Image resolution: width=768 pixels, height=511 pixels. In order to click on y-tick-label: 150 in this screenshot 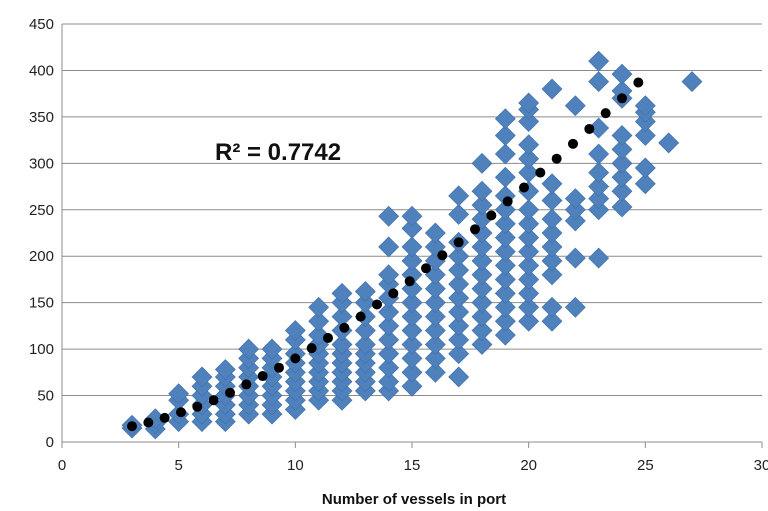, I will do `click(41, 303)`.